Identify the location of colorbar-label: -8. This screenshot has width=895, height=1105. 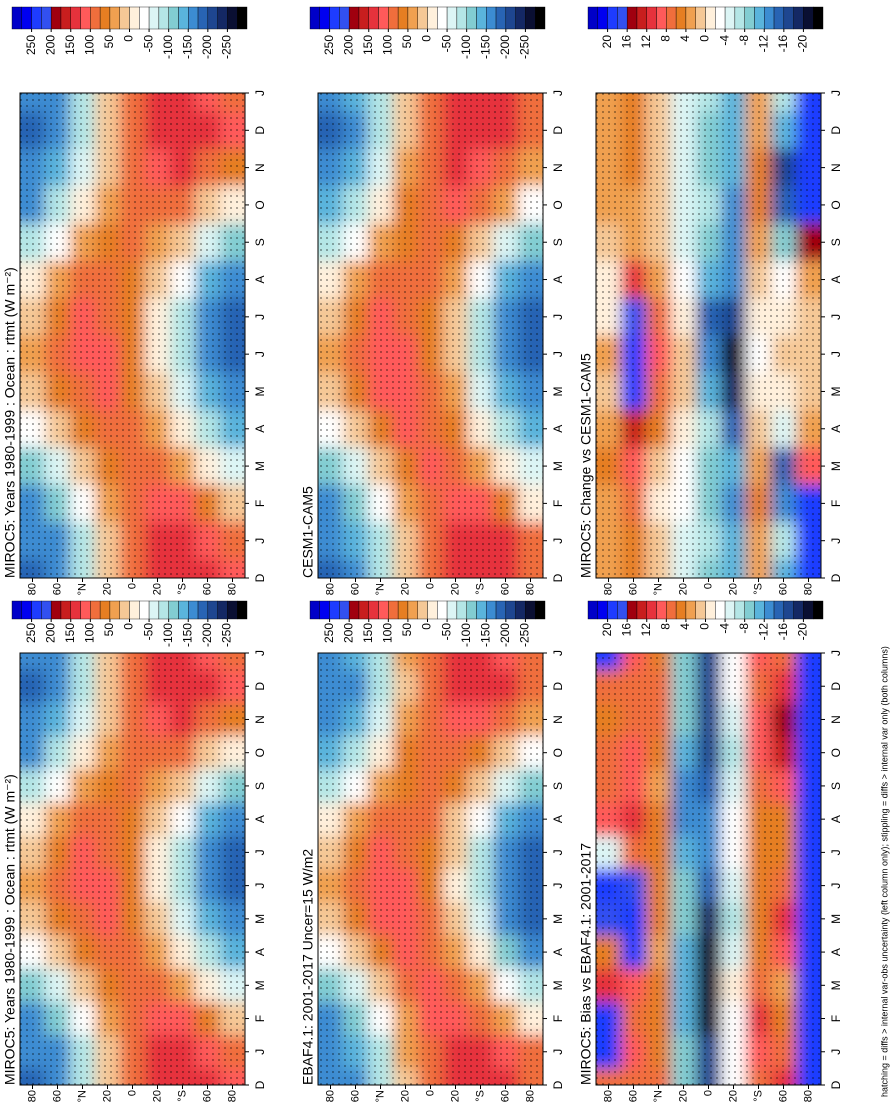
(744, 628).